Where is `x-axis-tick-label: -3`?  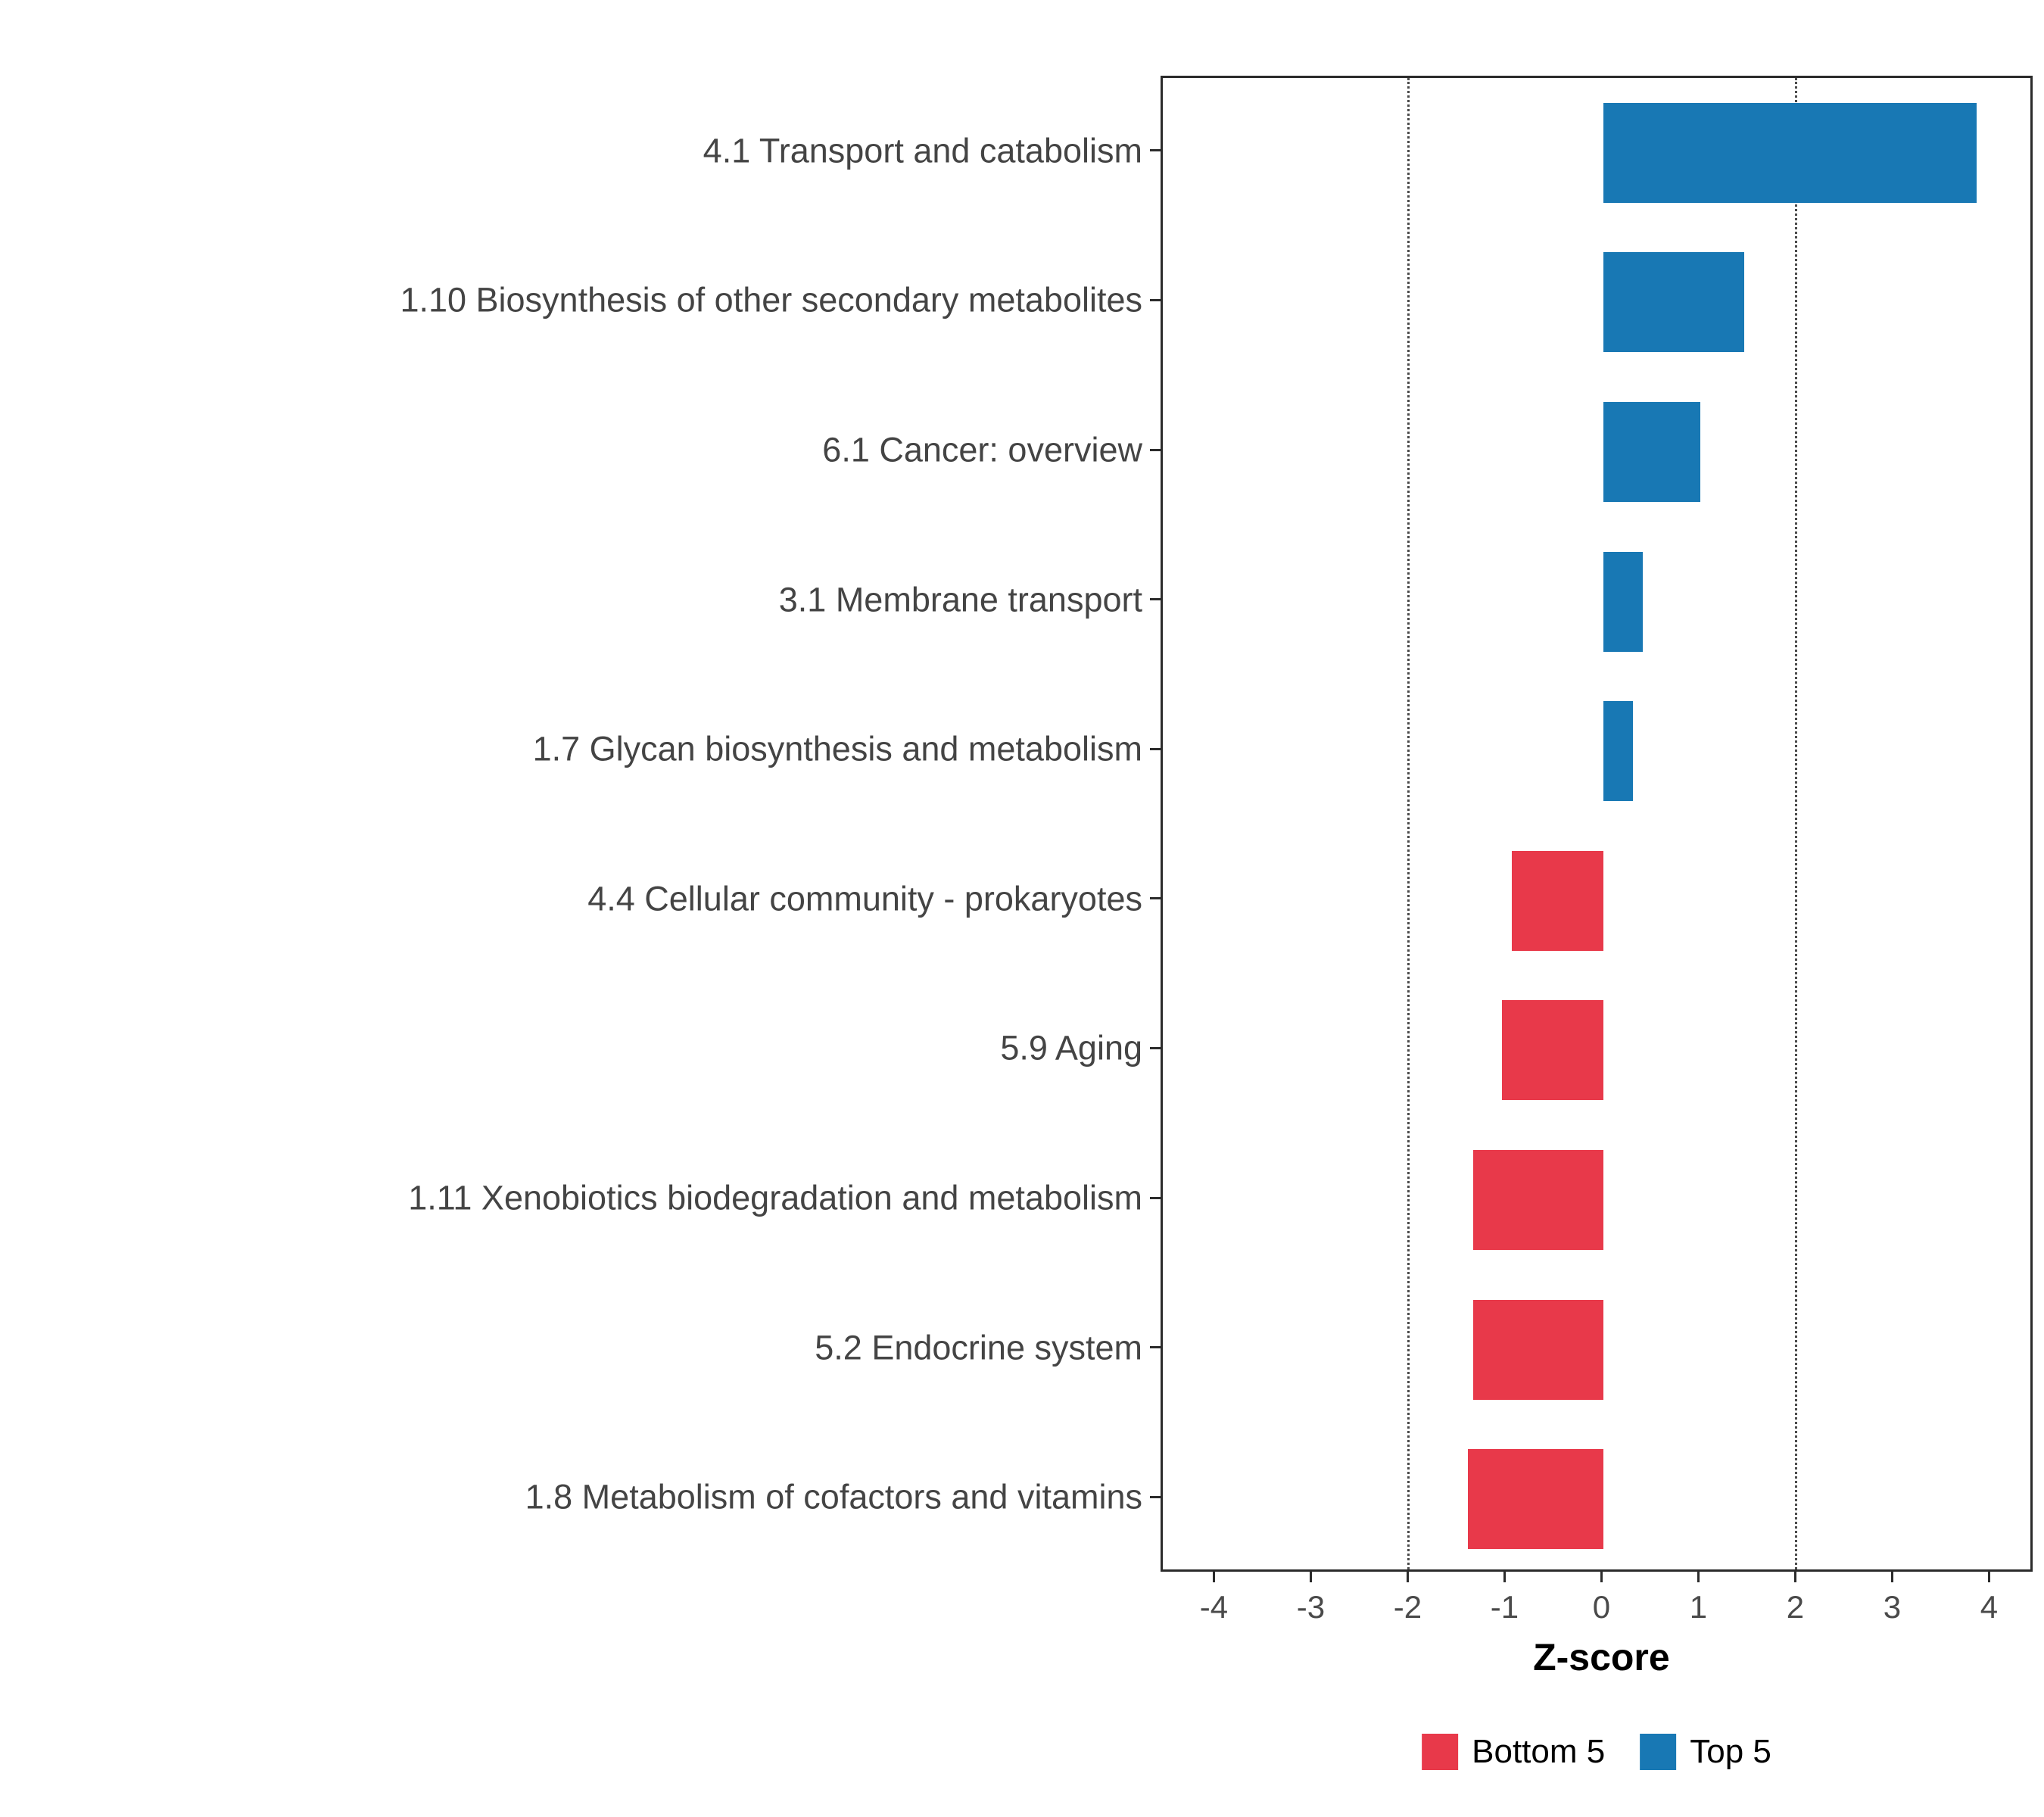 x-axis-tick-label: -3 is located at coordinates (1311, 1607).